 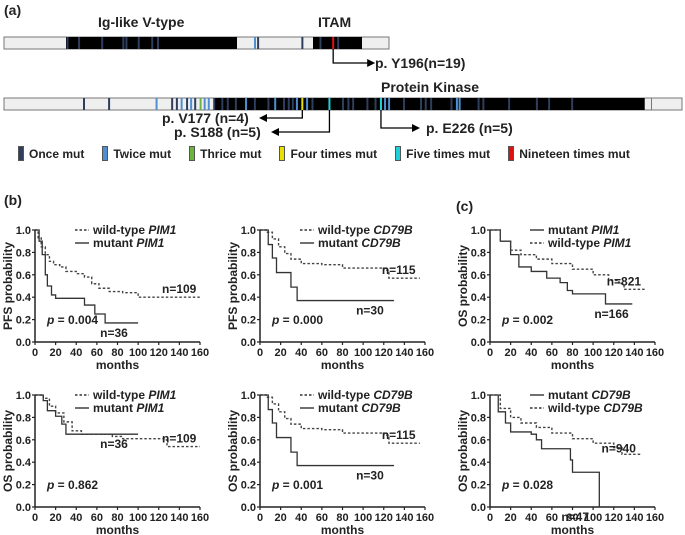 I want to click on km-curve-wild-type, so click(x=117, y=421).